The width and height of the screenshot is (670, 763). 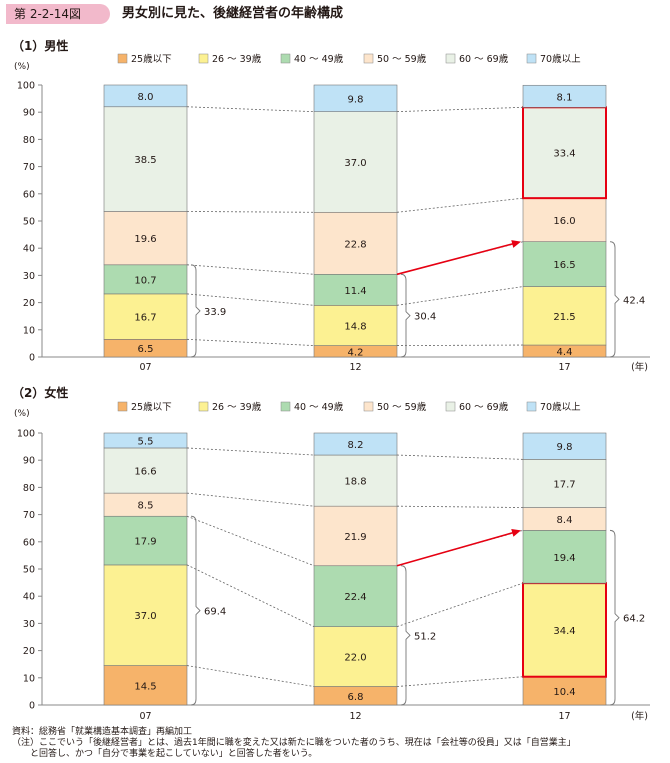 I want to click on data-label: 19.4, so click(x=564, y=558).